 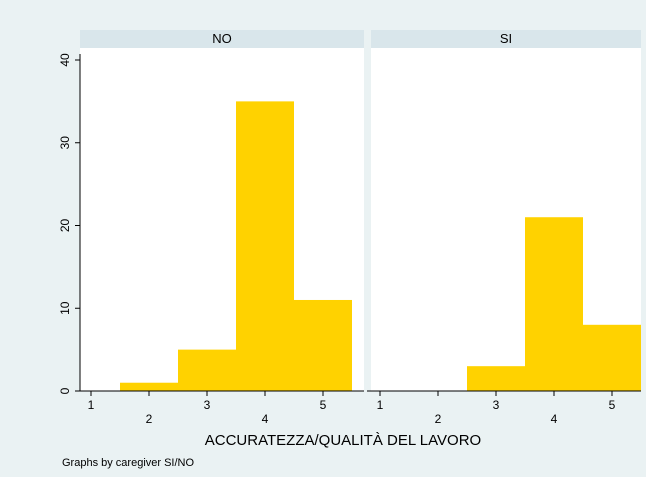 What do you see at coordinates (65, 143) in the screenshot?
I see `y-tick-label: 30` at bounding box center [65, 143].